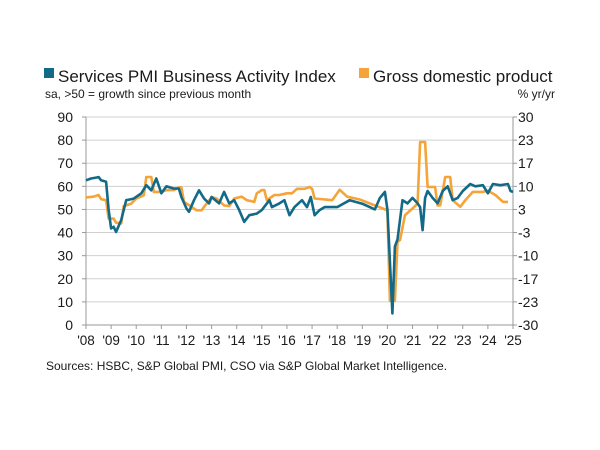 Image resolution: width=600 pixels, height=450 pixels. What do you see at coordinates (86, 340) in the screenshot?
I see `x-tick-label: '08` at bounding box center [86, 340].